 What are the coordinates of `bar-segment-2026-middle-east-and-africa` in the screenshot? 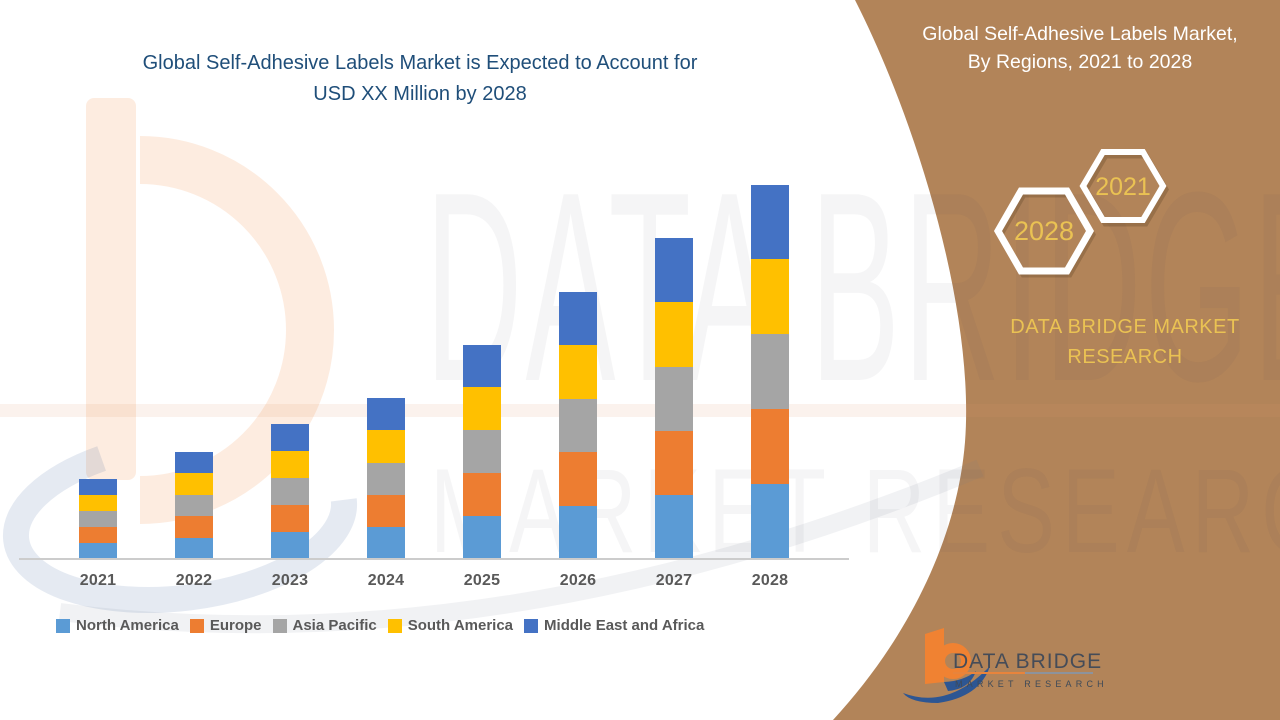 It's located at (578, 318).